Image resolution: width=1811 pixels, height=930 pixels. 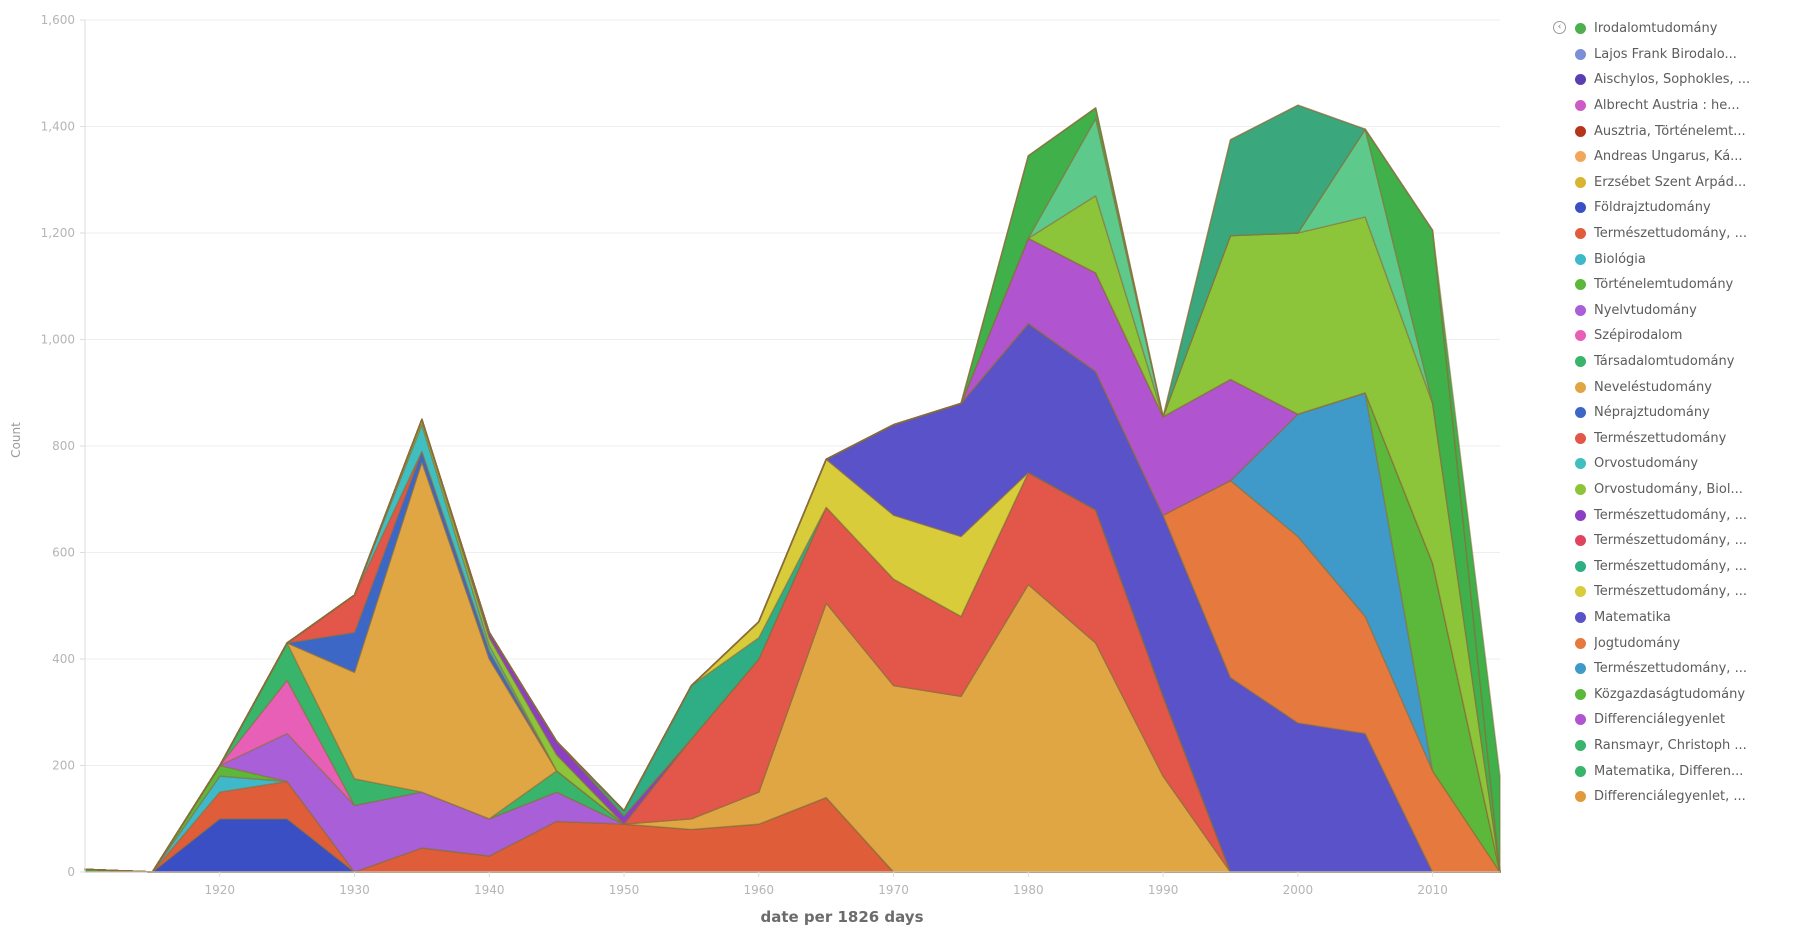 I want to click on x-axis-label: date per 1826 days, so click(x=841, y=917).